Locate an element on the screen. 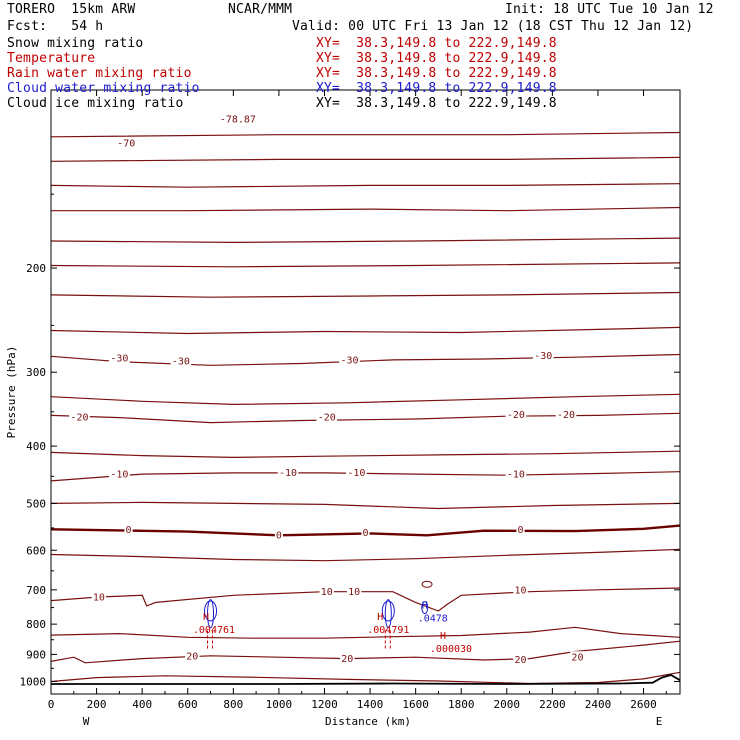  legend-item-name: Snow mixing ratio is located at coordinates (75, 43).